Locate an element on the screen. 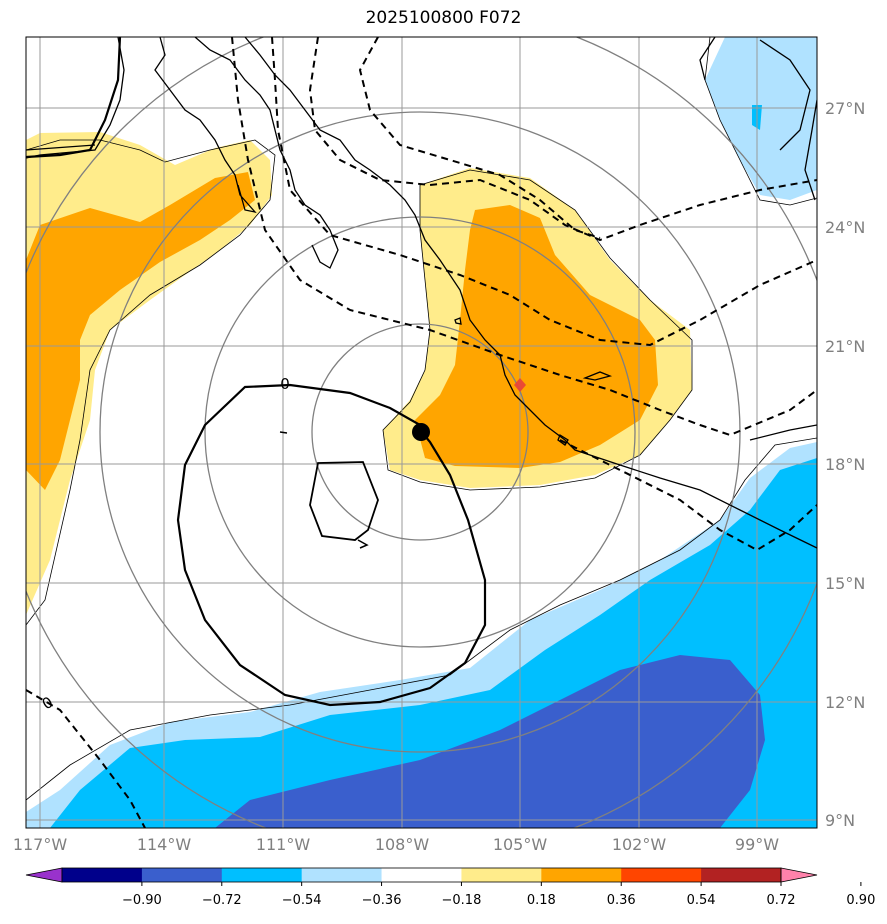 This screenshot has height=924, width=887. contour-label-center: 0 is located at coordinates (285, 384).